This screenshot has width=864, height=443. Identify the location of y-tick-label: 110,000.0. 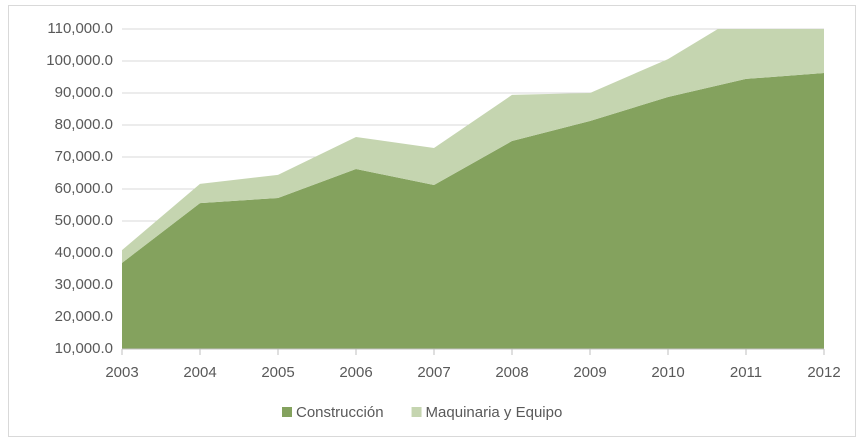
(80, 28).